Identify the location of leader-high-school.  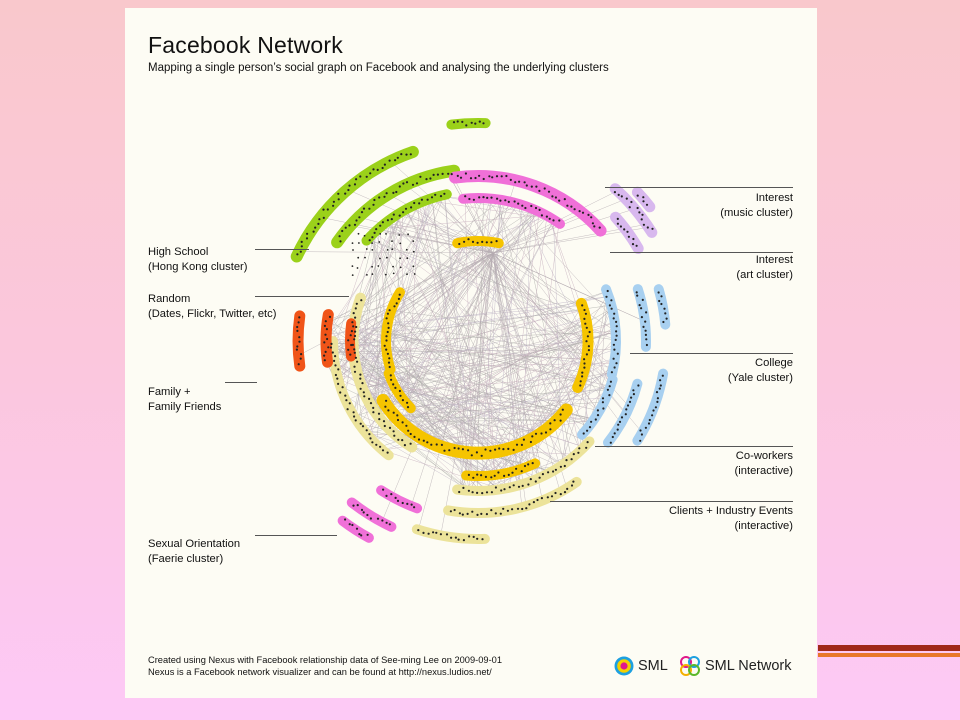
(282, 249).